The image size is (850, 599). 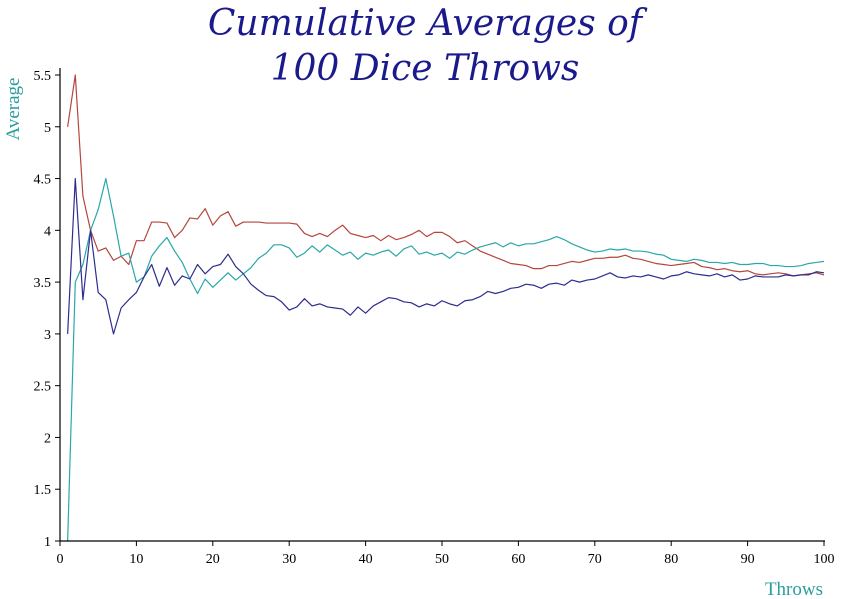 I want to click on y-tick-label: 5.5, so click(x=43, y=76).